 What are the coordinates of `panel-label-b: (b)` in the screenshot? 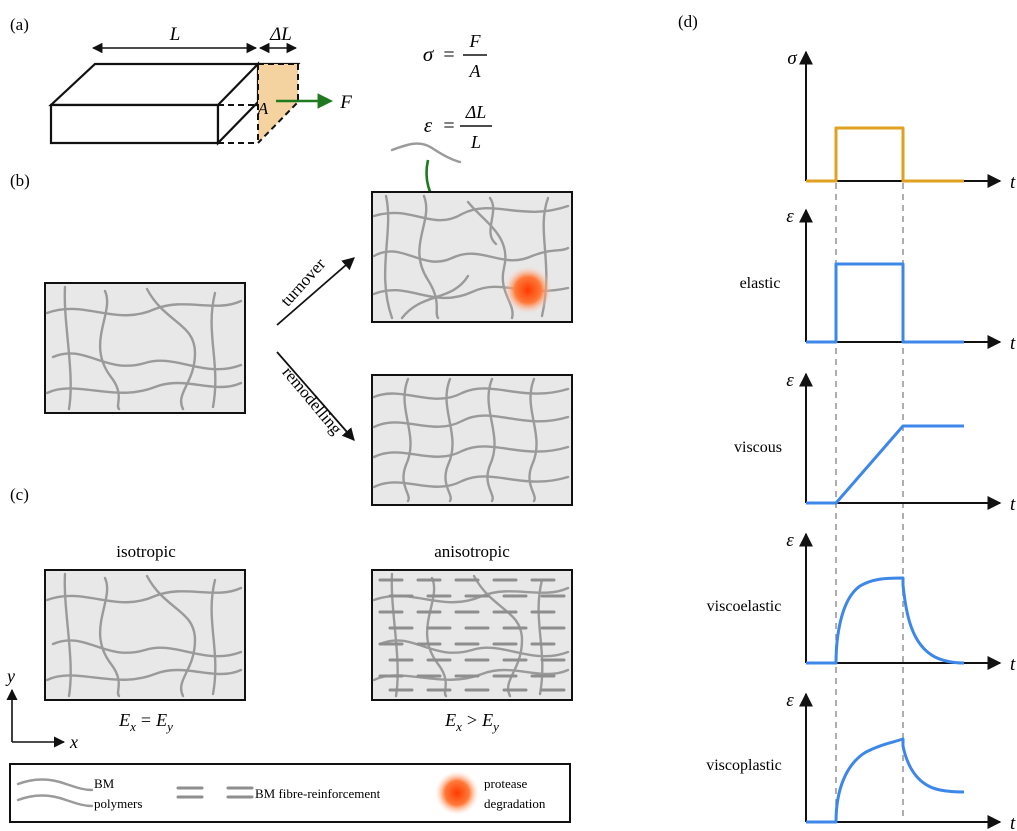 It's located at (20, 180).